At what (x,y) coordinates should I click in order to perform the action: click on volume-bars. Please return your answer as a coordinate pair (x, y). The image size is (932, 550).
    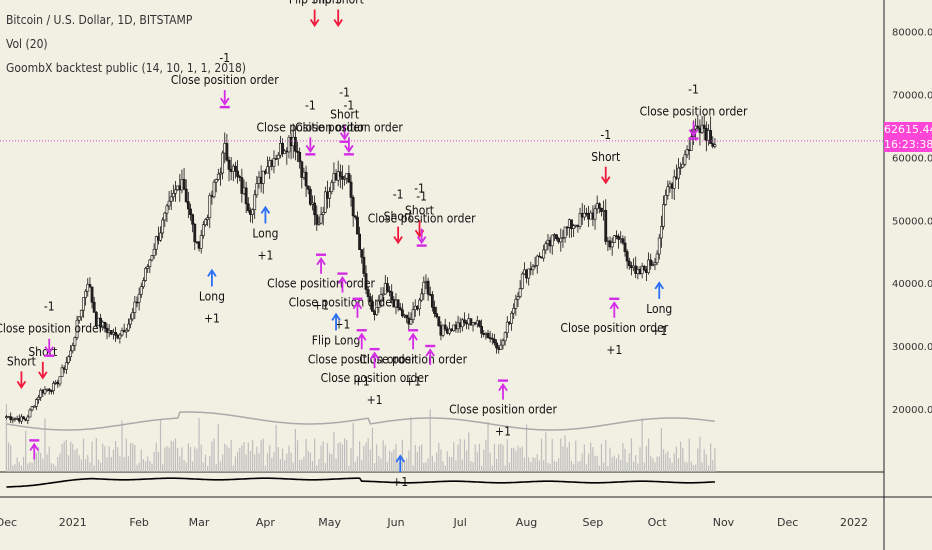
    Looking at the image, I should click on (360, 438).